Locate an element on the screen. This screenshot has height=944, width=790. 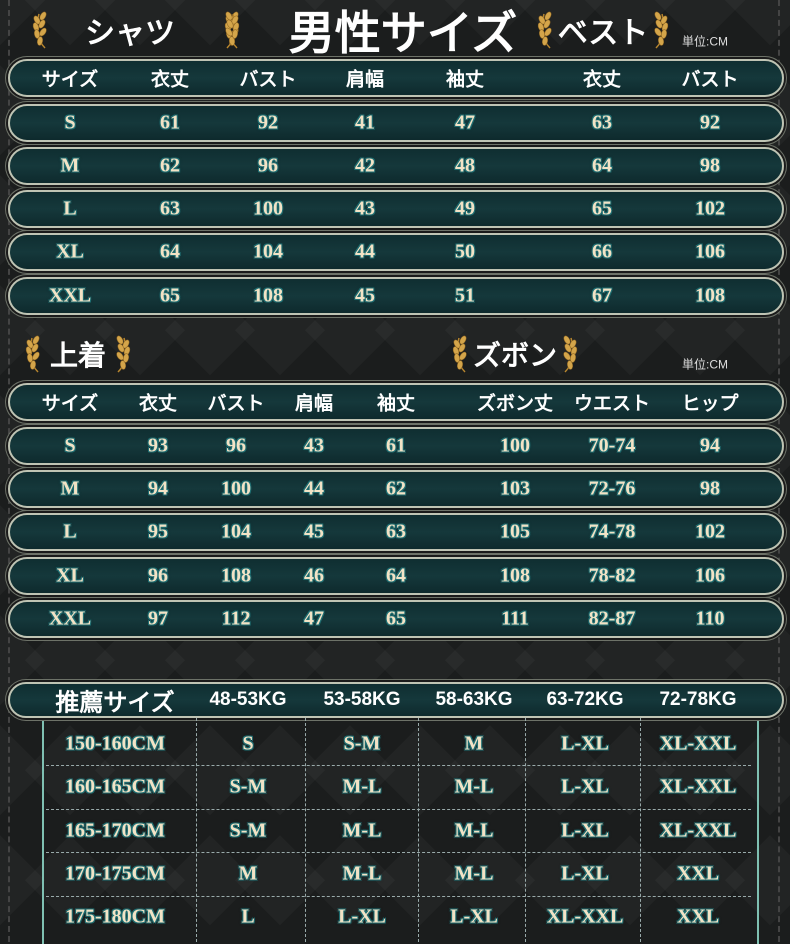
column-header: 袖丈 is located at coordinates (465, 80).